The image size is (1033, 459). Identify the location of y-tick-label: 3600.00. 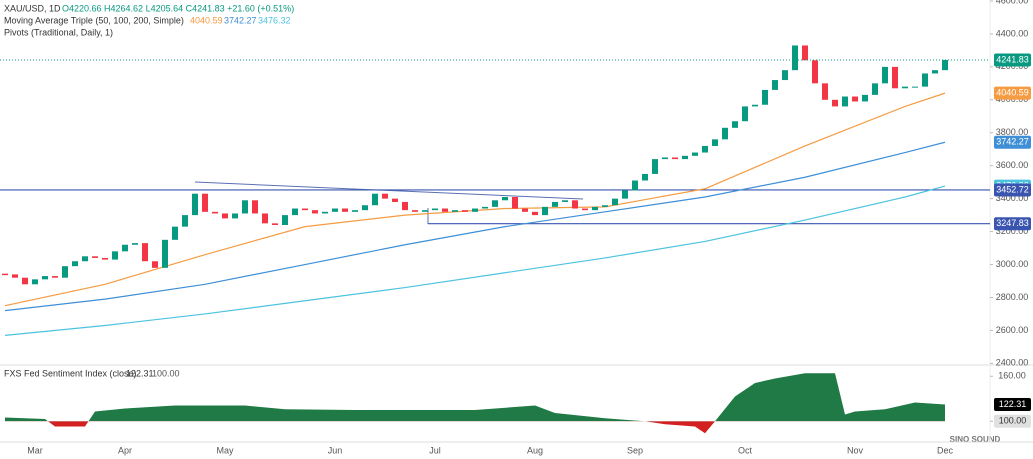
(1012, 165).